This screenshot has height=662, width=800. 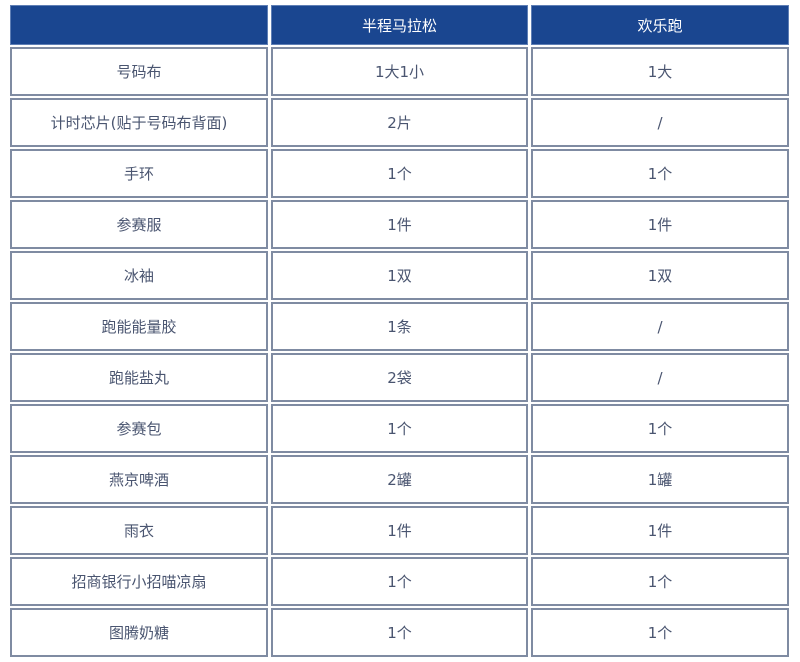 I want to click on half-marathon-cell: 2袋, so click(x=399, y=377).